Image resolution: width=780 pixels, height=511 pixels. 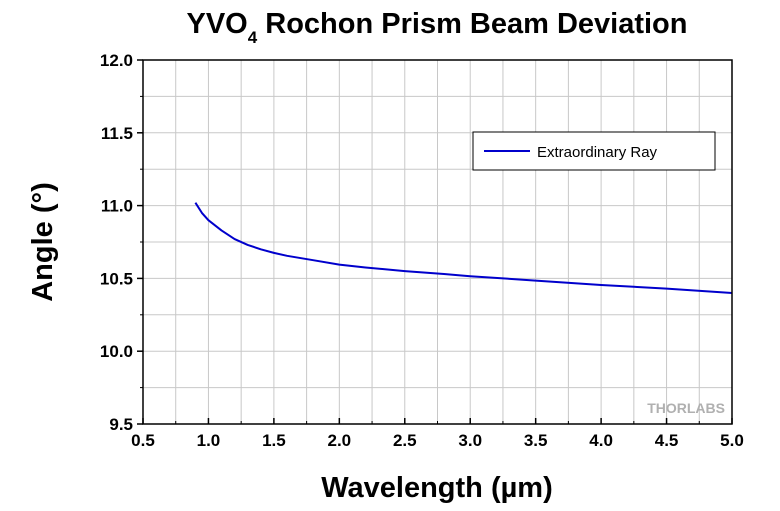 I want to click on x-tick-label: 5.0, so click(x=732, y=440).